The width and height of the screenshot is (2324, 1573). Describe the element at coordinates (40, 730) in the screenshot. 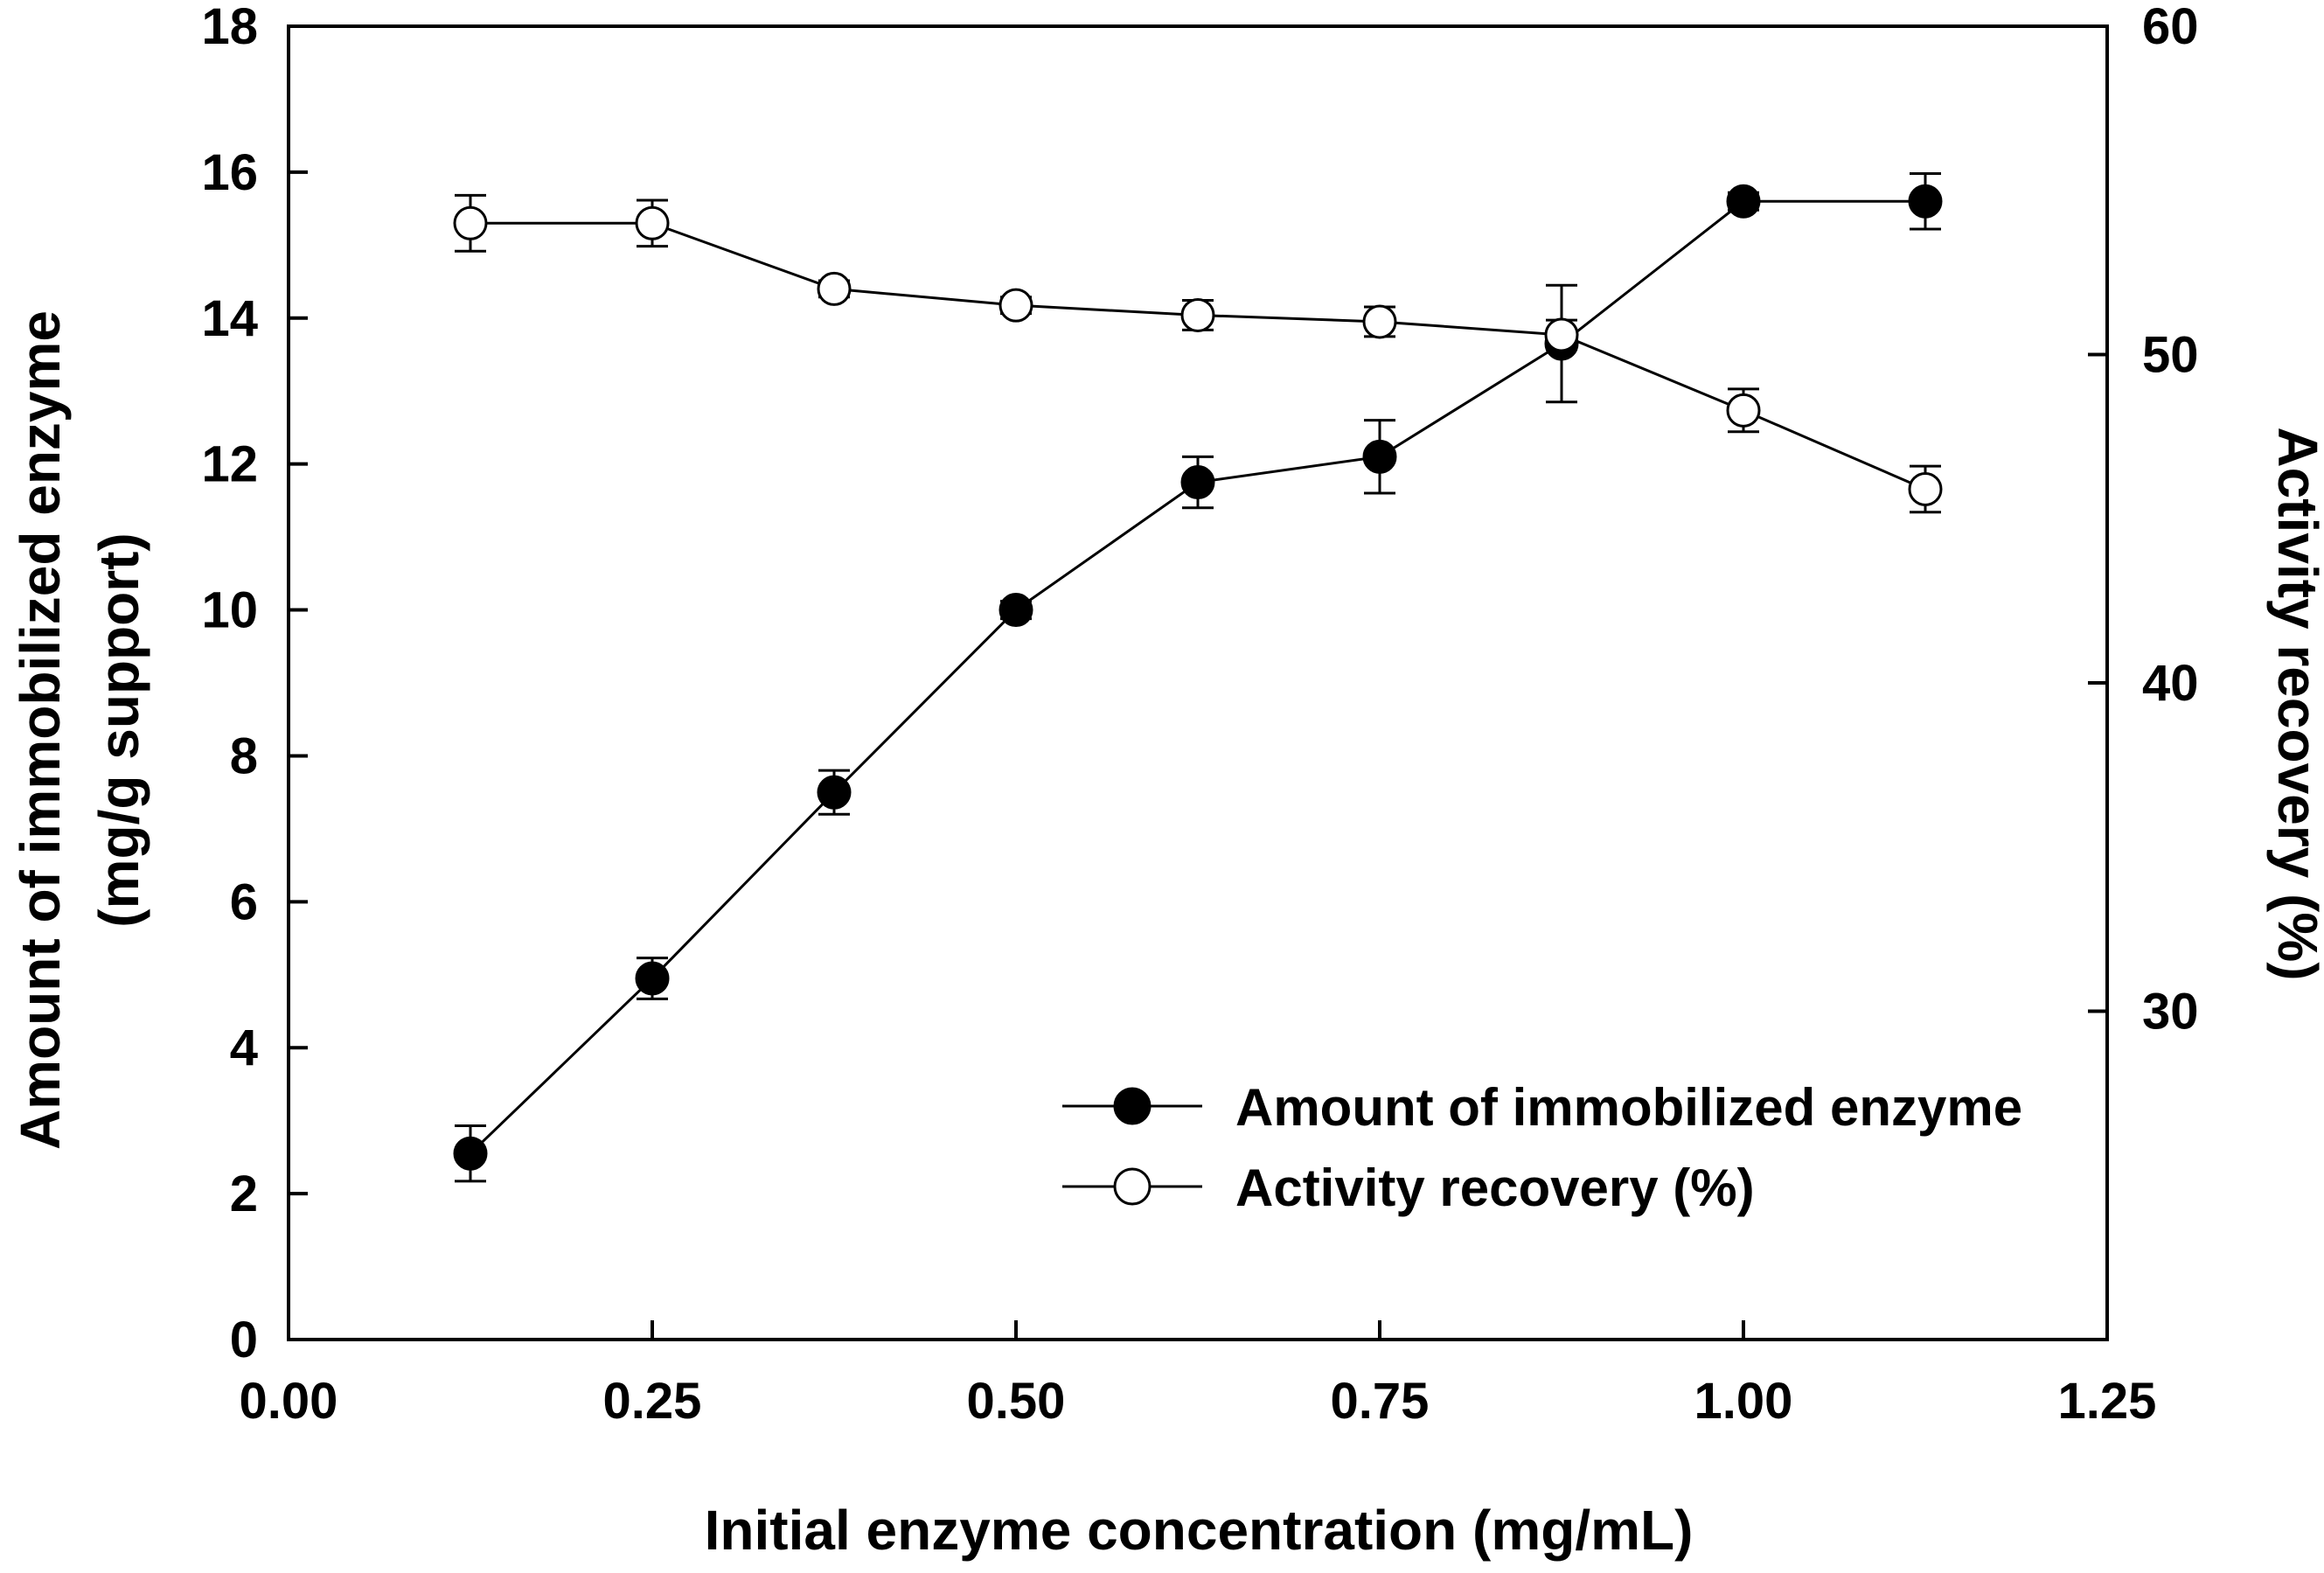

I see `y-left-axis-title-line1: Amount of immobilized enzyme` at that location.